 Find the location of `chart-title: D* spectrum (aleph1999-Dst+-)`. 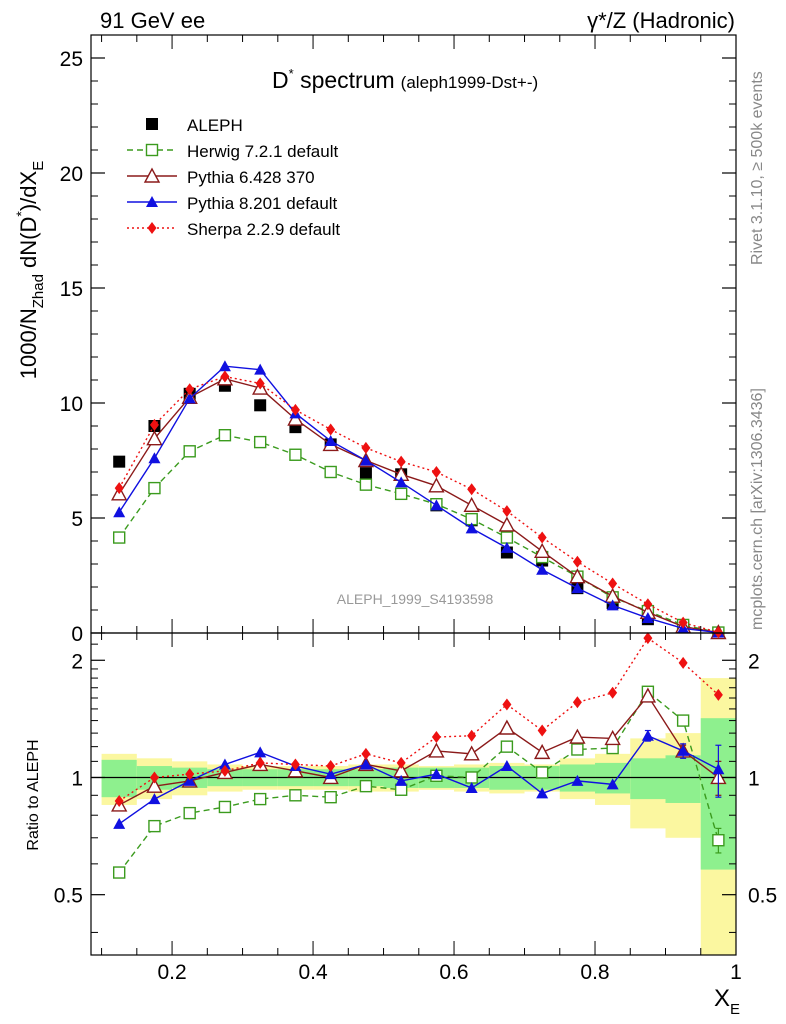

chart-title: D* spectrum (aleph1999-Dst+-) is located at coordinates (405, 79).